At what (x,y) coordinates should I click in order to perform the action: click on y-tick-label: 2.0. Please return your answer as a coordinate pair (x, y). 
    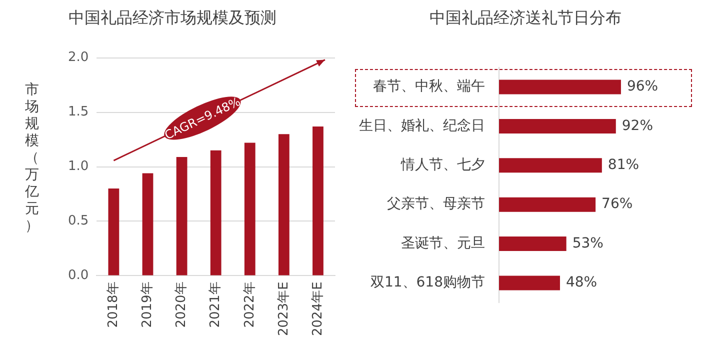
    Looking at the image, I should click on (78, 58).